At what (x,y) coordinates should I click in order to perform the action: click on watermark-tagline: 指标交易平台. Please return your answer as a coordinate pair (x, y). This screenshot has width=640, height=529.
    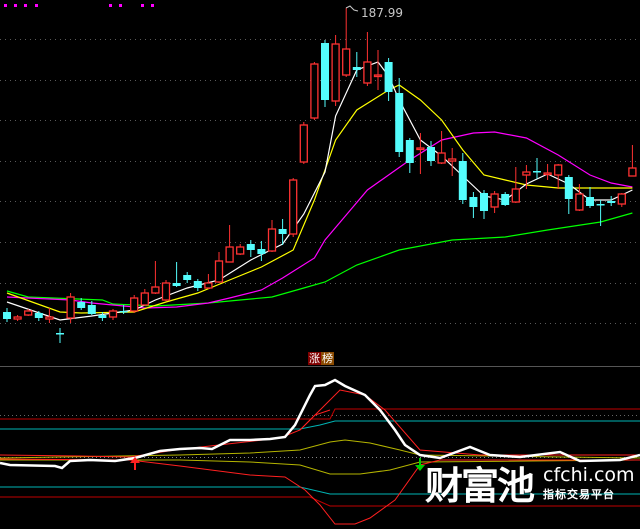
    Looking at the image, I should click on (579, 494).